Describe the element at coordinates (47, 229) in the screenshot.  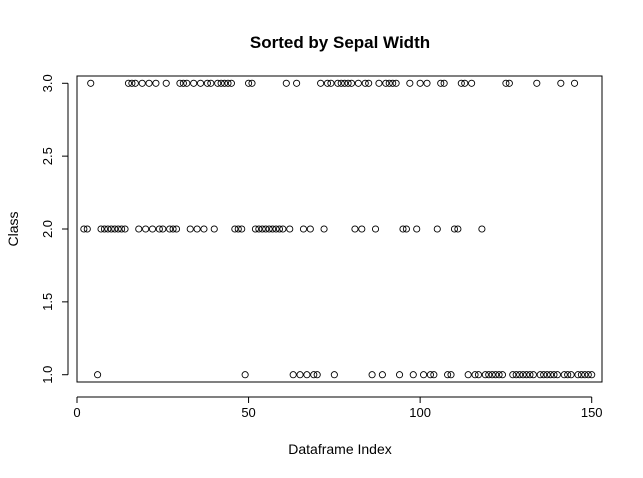
I see `y-tick-label: 2.0` at that location.